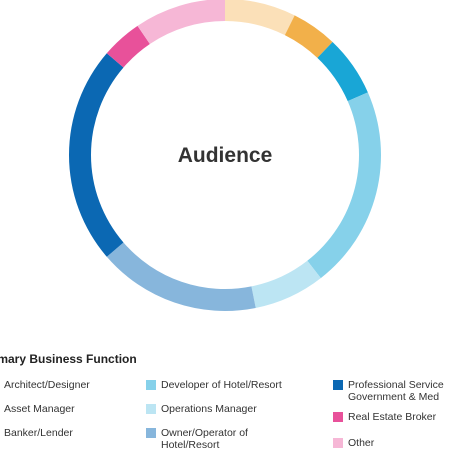 The image size is (450, 451). Describe the element at coordinates (338, 443) in the screenshot. I see `legend-swatch-other` at that location.